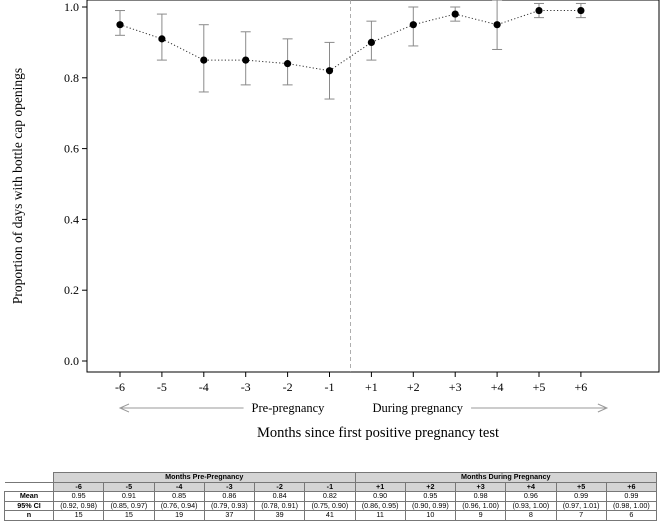 The image size is (660, 526). I want to click on table-row: n 15 15 19 37 39 41 11 10 9 8 7 6, so click(331, 515).